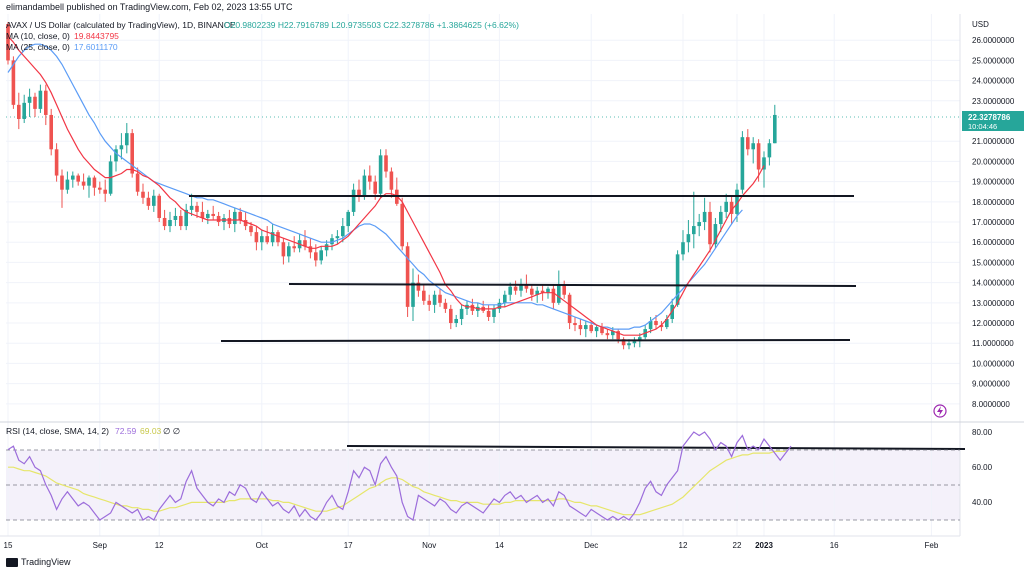  I want to click on price-tick-label: 15.0000000, so click(993, 262).